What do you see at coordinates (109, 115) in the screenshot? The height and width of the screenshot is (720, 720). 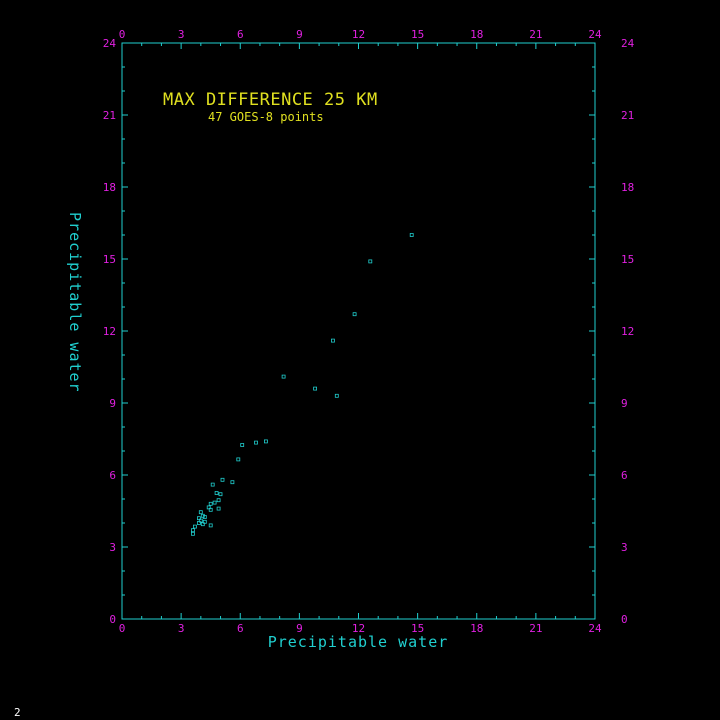 I see `y-tick-label-left: 21` at bounding box center [109, 115].